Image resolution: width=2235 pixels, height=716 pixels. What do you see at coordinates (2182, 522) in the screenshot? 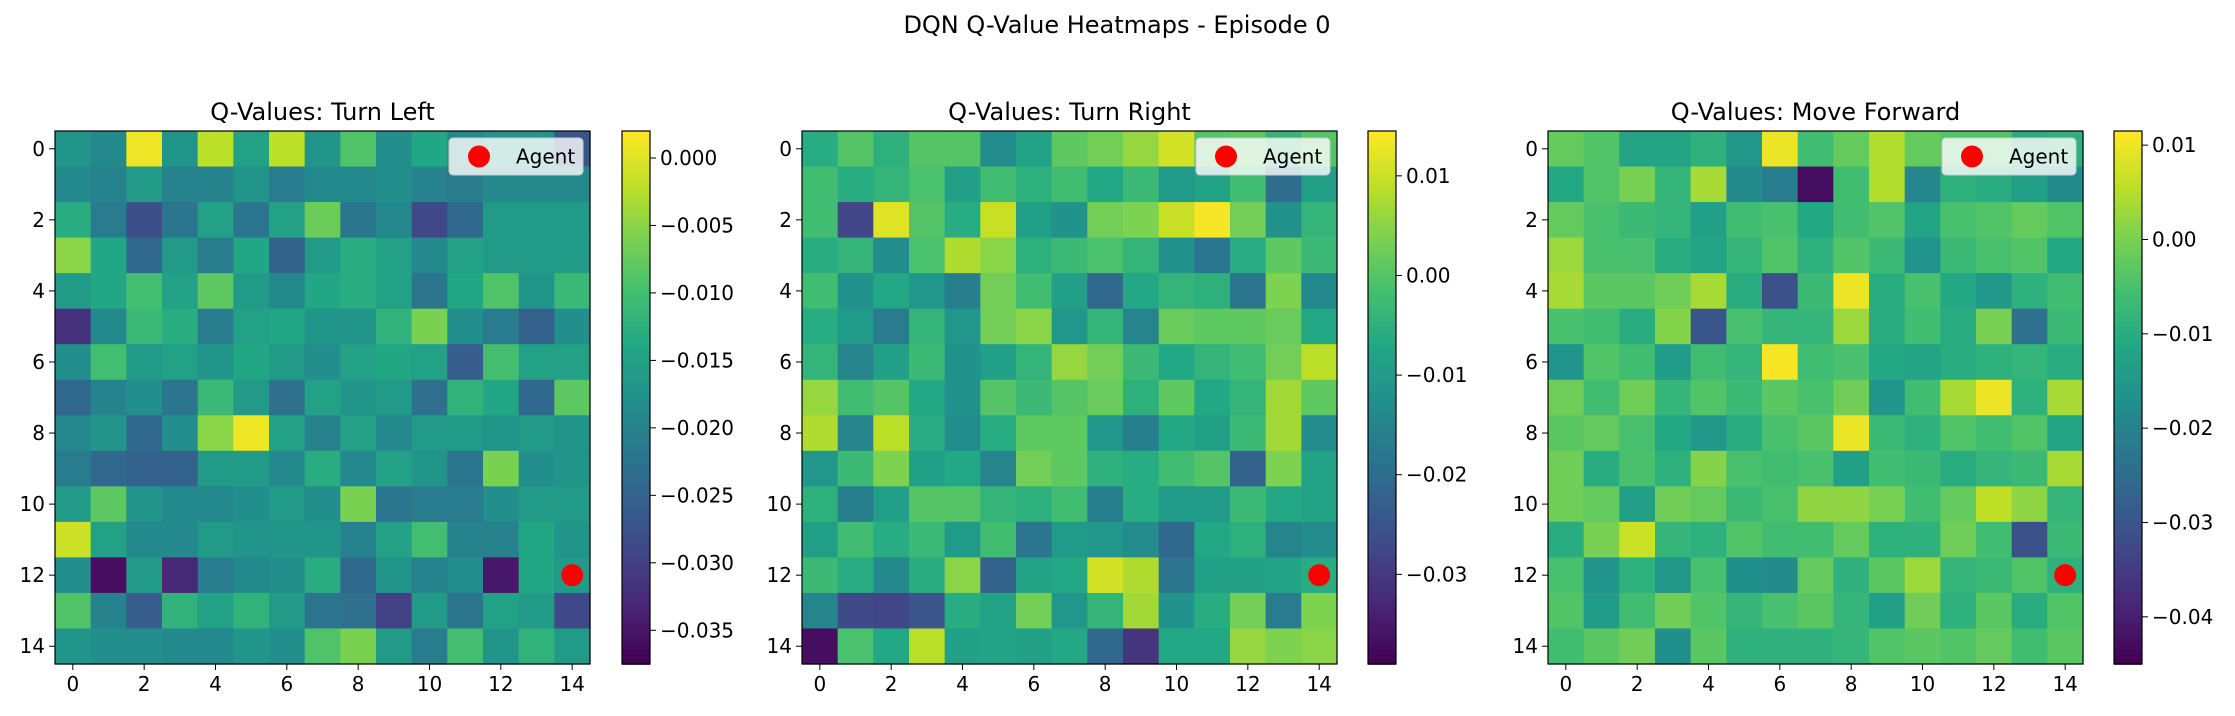
I see `colorbar-tick-label: −0.03` at bounding box center [2182, 522].